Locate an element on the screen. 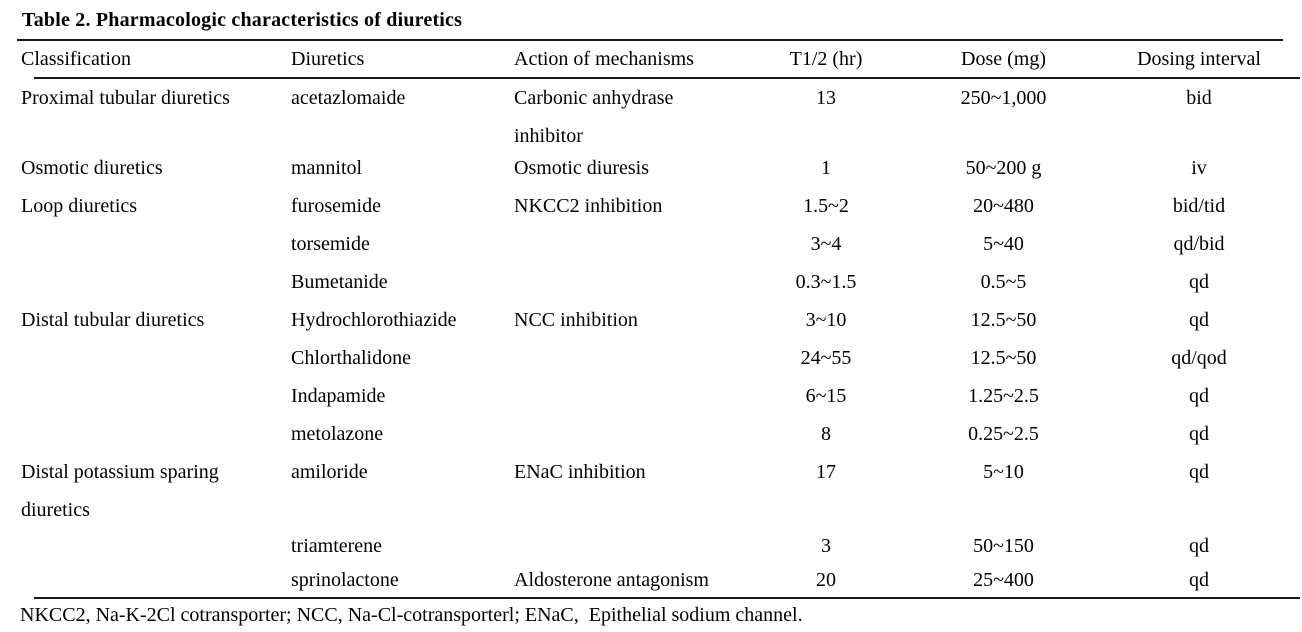 The width and height of the screenshot is (1302, 632). classification-cell: Loop diuretics is located at coordinates (79, 206).